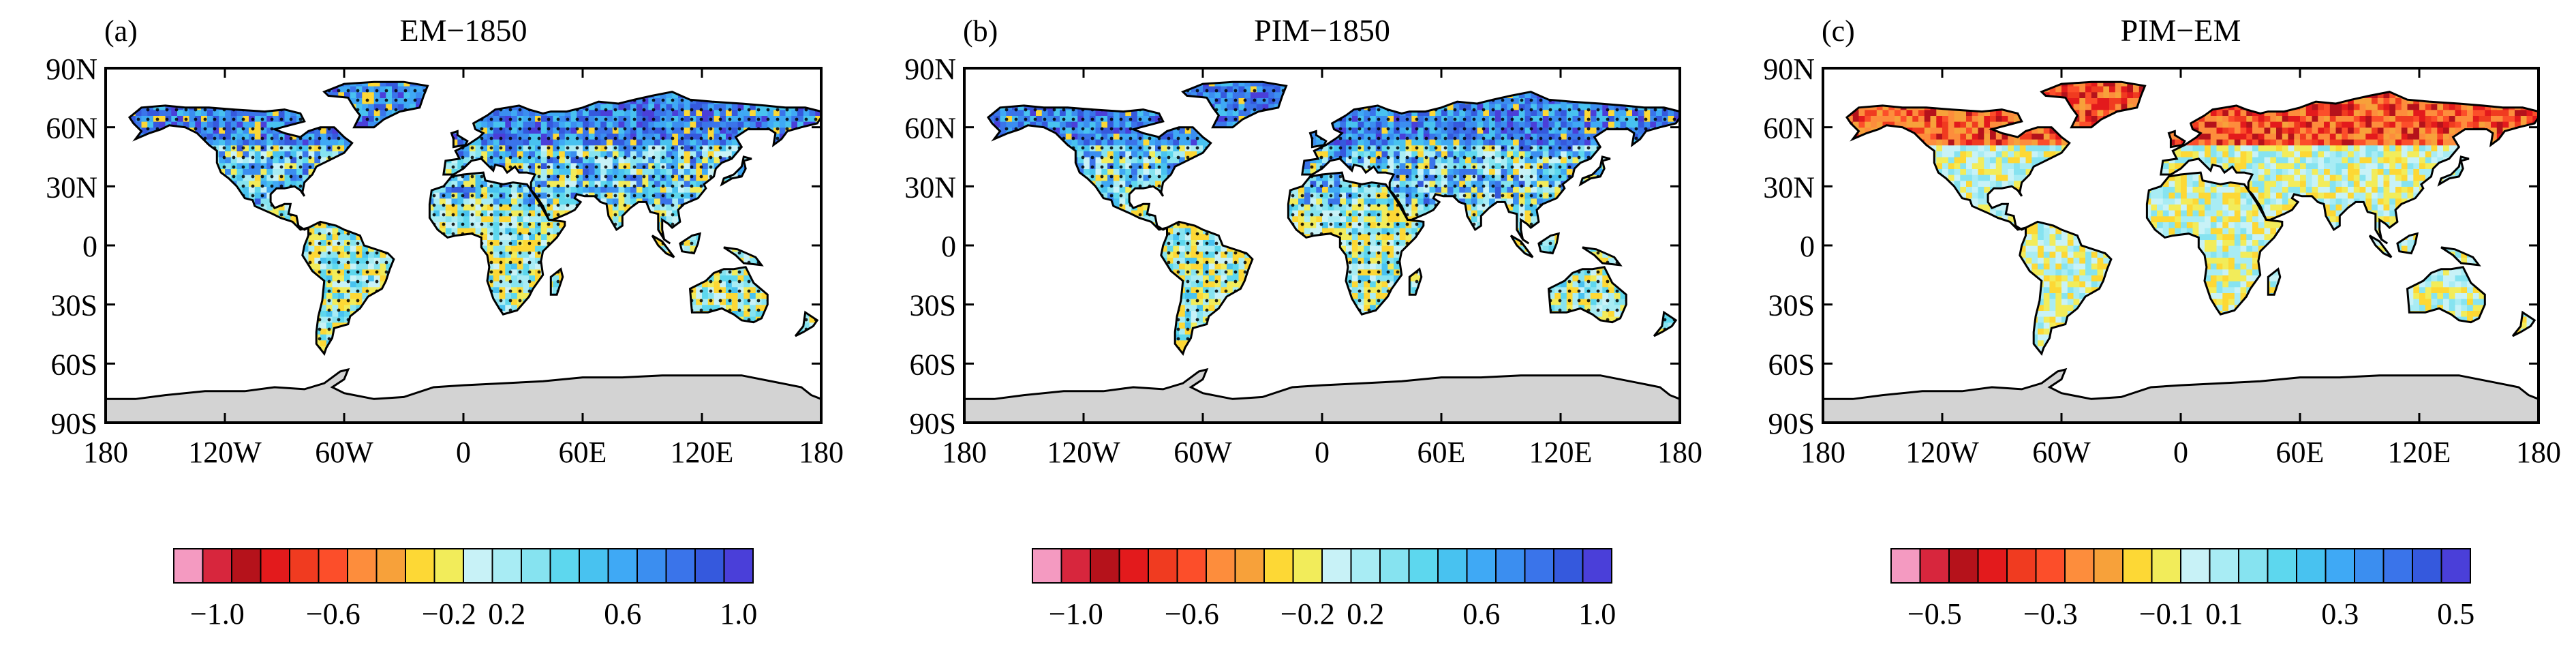 This screenshot has height=649, width=2576. Describe the element at coordinates (333, 614) in the screenshot. I see `colorbar-tick-label: −0.6` at that location.